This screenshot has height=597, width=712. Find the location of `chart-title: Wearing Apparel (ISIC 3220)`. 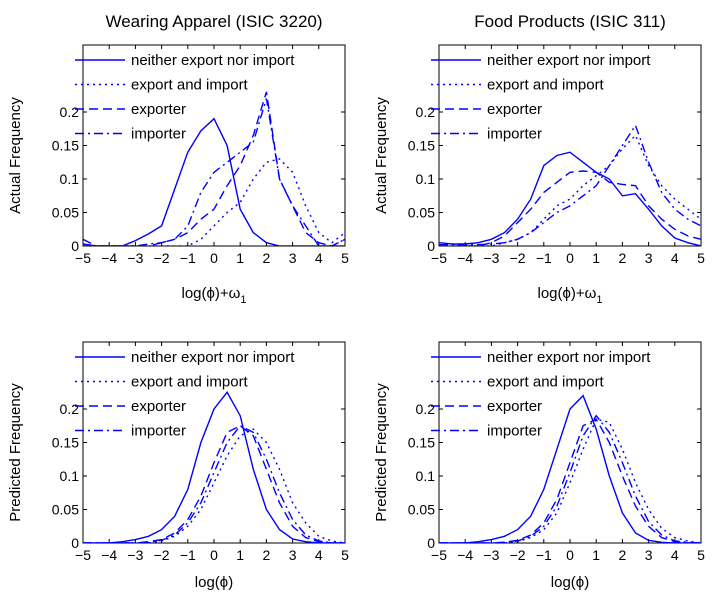

chart-title: Wearing Apparel (ISIC 3220) is located at coordinates (213, 21).